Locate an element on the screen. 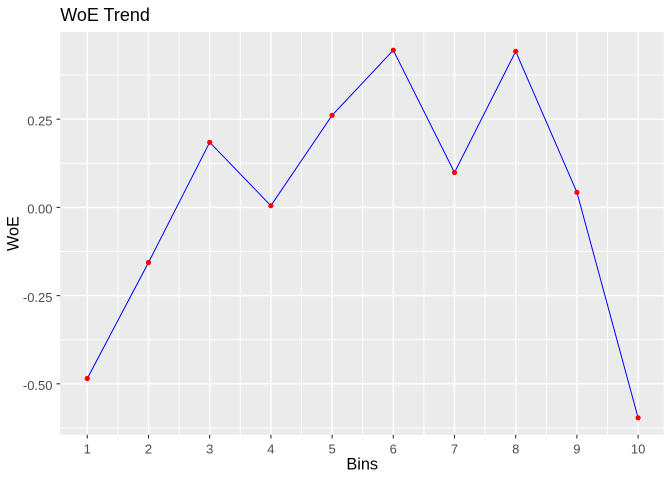 The height and width of the screenshot is (485, 672). svg-text: -0.25 is located at coordinates (38, 297).